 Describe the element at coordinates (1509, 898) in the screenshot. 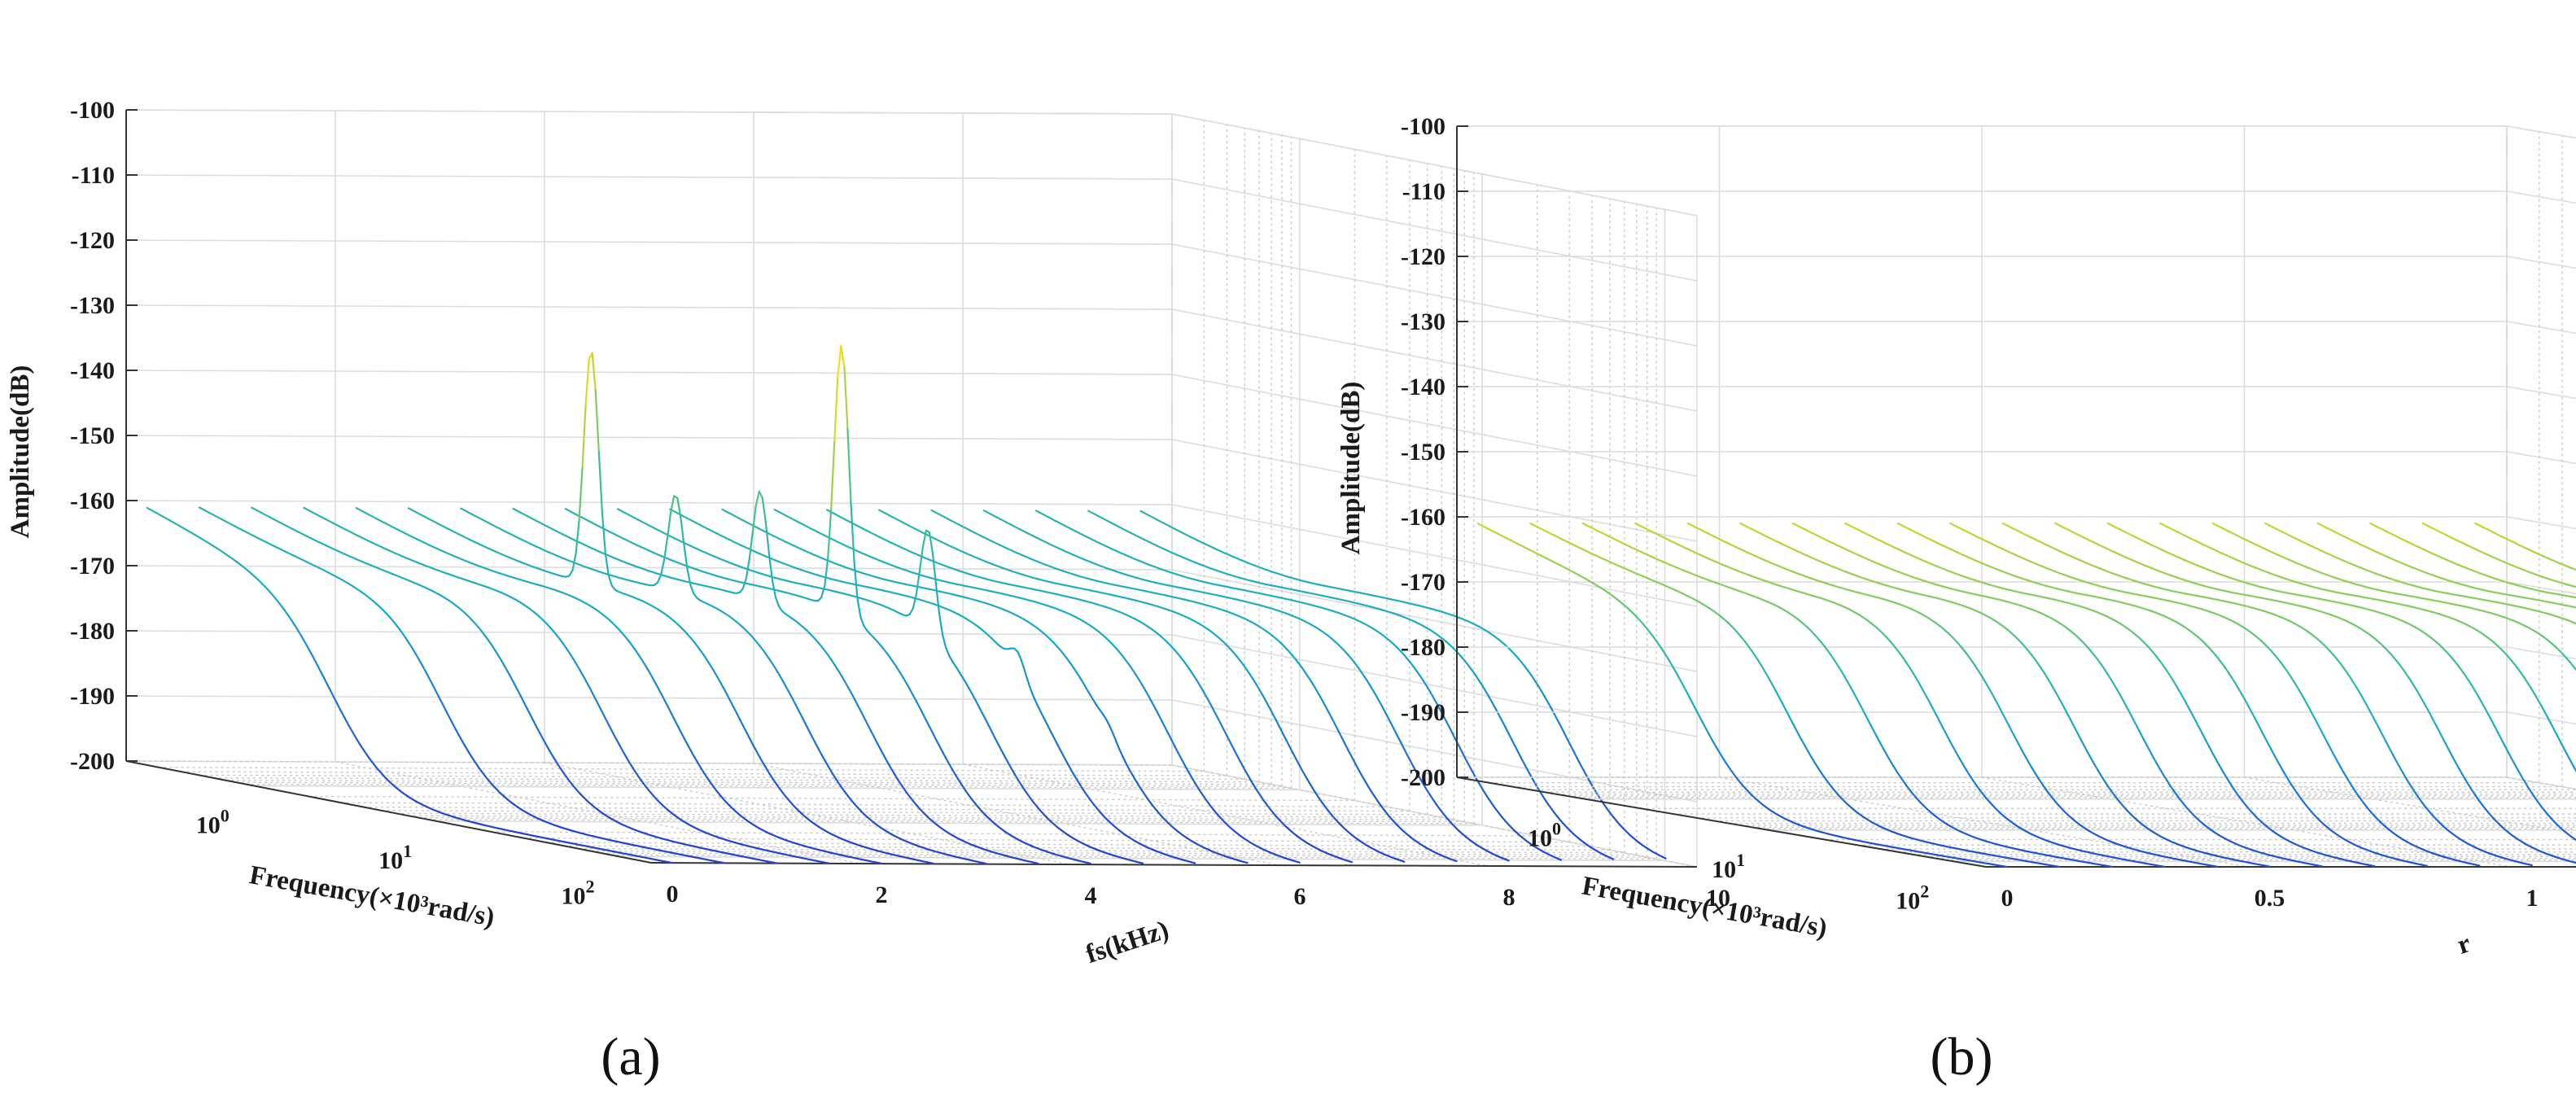

I see `y-tick-label: 8` at that location.